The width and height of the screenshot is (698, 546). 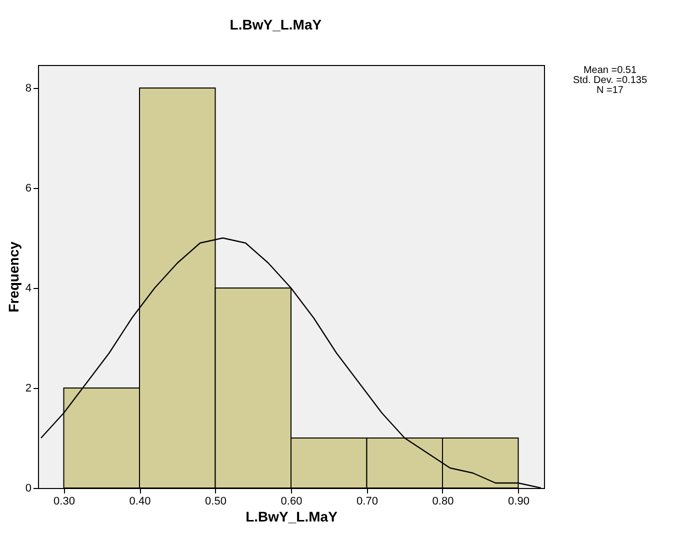 I want to click on y-tick-label: 2, so click(x=28, y=388).